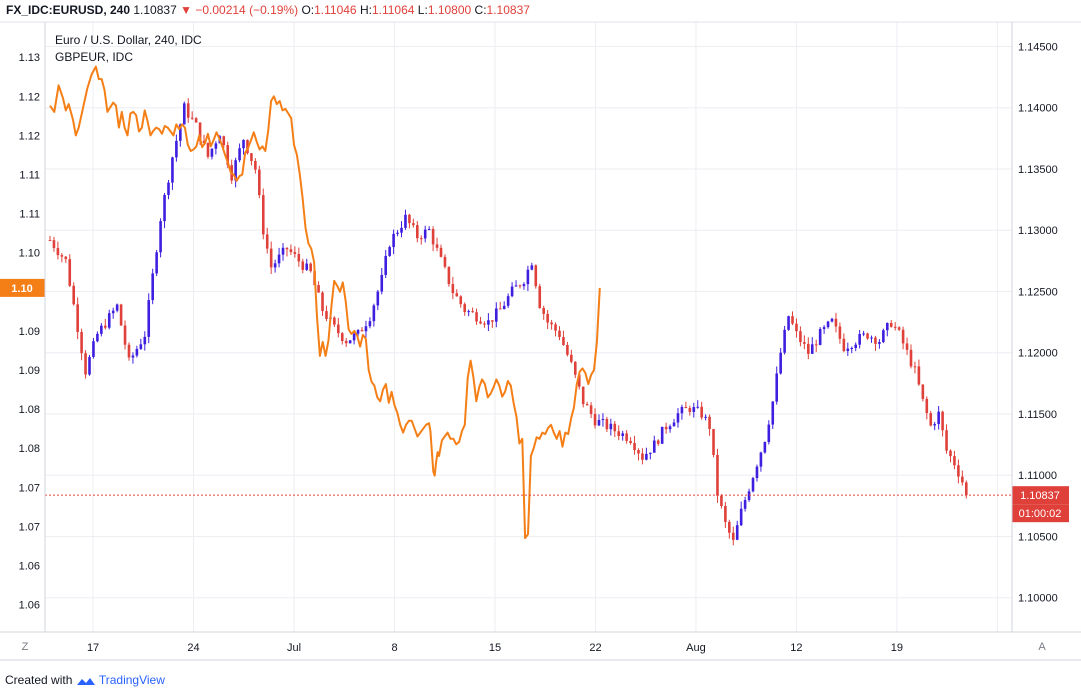 Image resolution: width=1081 pixels, height=697 pixels. I want to click on time-axis-tick-label: 15, so click(495, 648).